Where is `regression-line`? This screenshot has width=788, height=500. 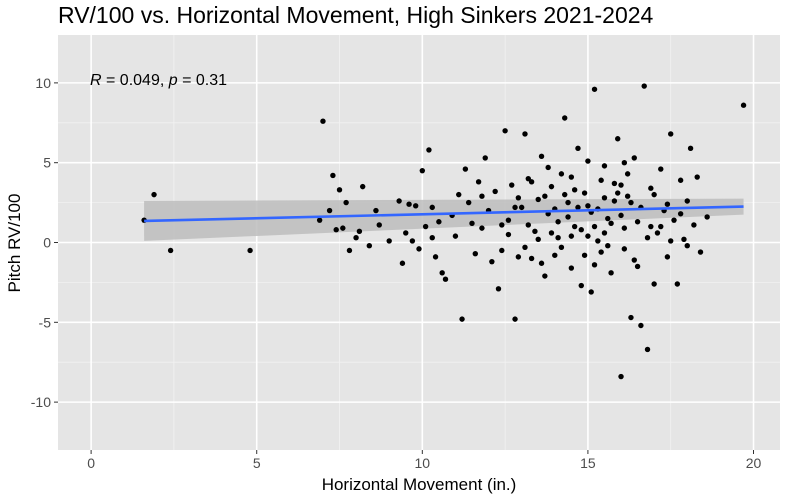 regression-line is located at coordinates (444, 214).